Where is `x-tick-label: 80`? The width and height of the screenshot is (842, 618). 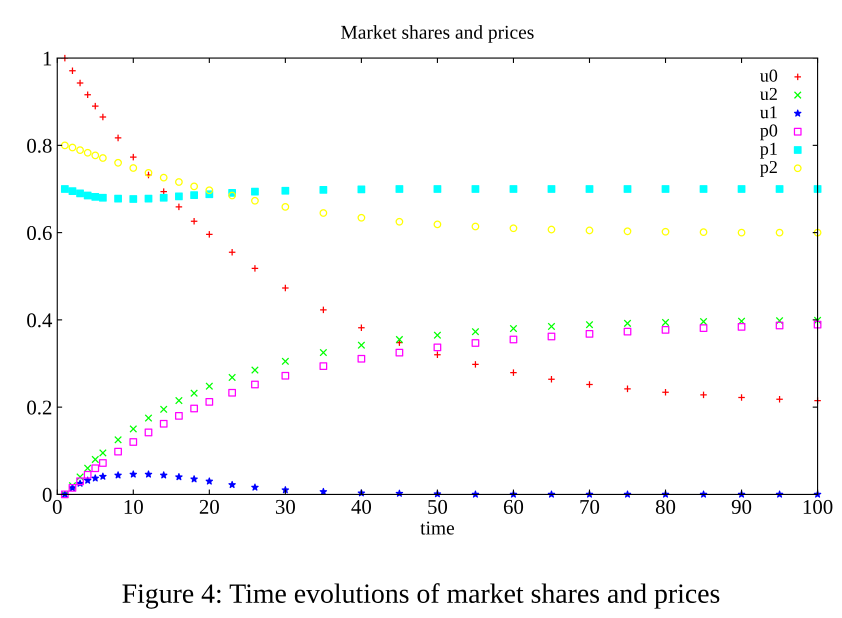 x-tick-label: 80 is located at coordinates (666, 507).